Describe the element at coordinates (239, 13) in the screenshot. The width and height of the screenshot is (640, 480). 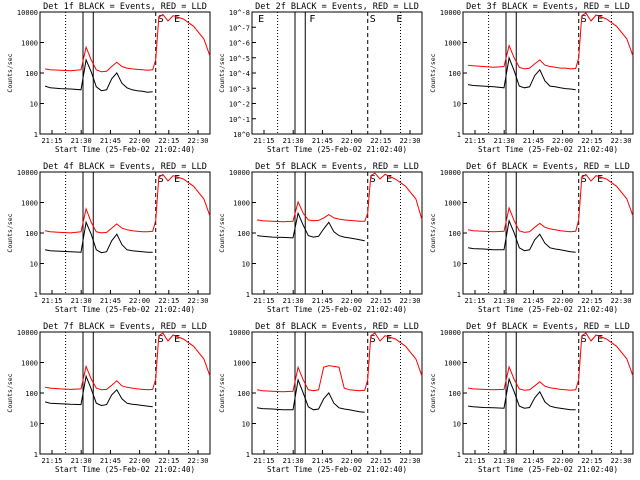
I see `y-tick-label: 10^-8` at that location.